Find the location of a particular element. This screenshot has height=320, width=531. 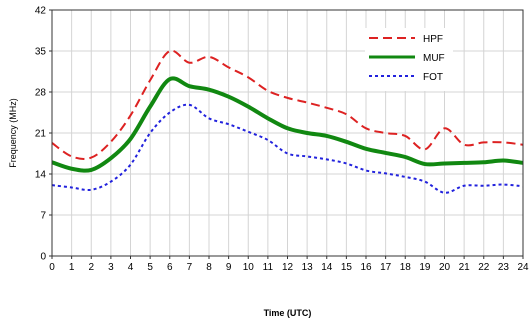

y-axis: 0 7 14 21 28 35 42 is located at coordinates (43, 134).